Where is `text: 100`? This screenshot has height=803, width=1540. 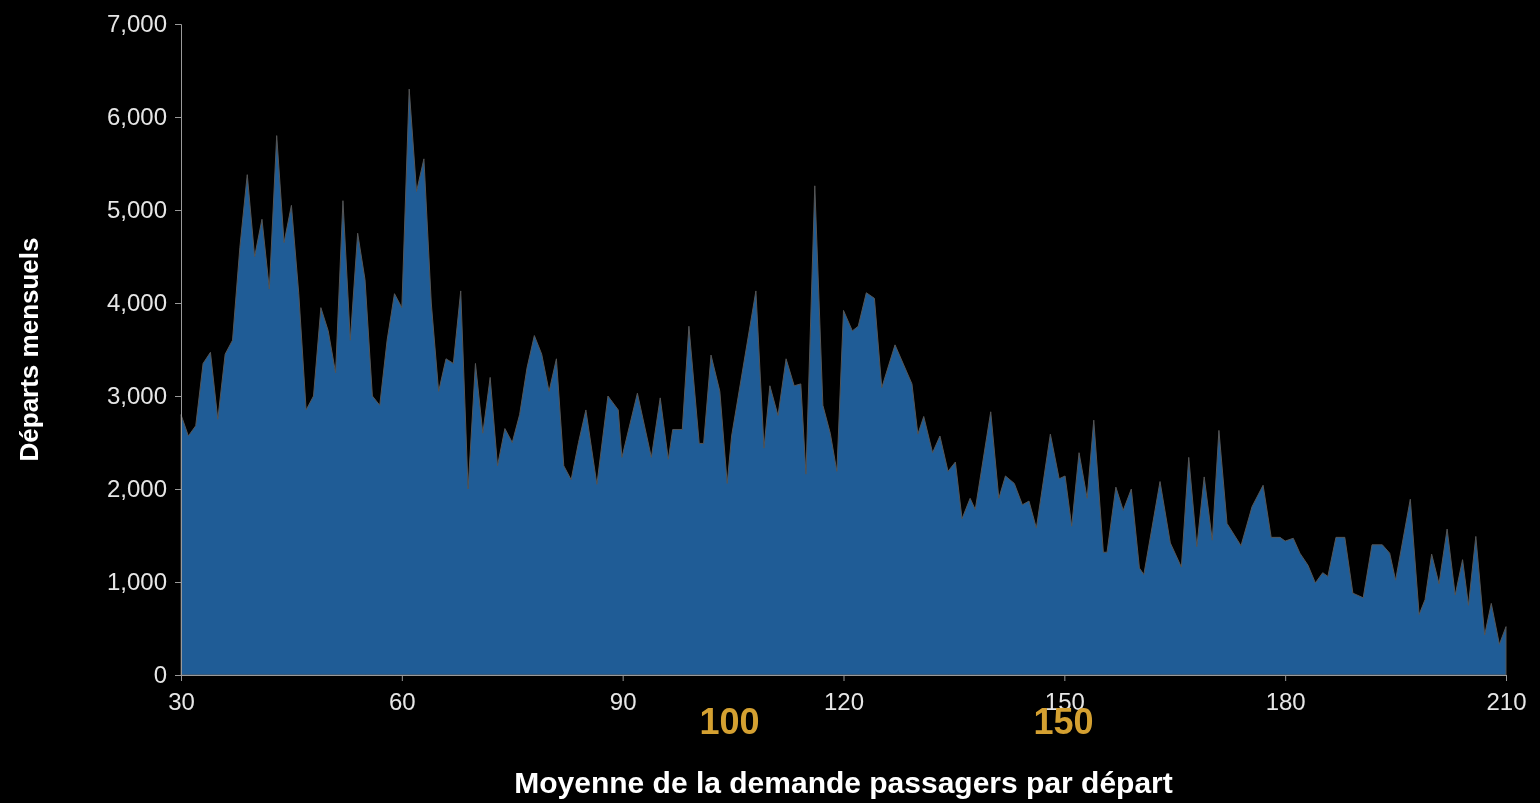 text: 100 is located at coordinates (729, 721).